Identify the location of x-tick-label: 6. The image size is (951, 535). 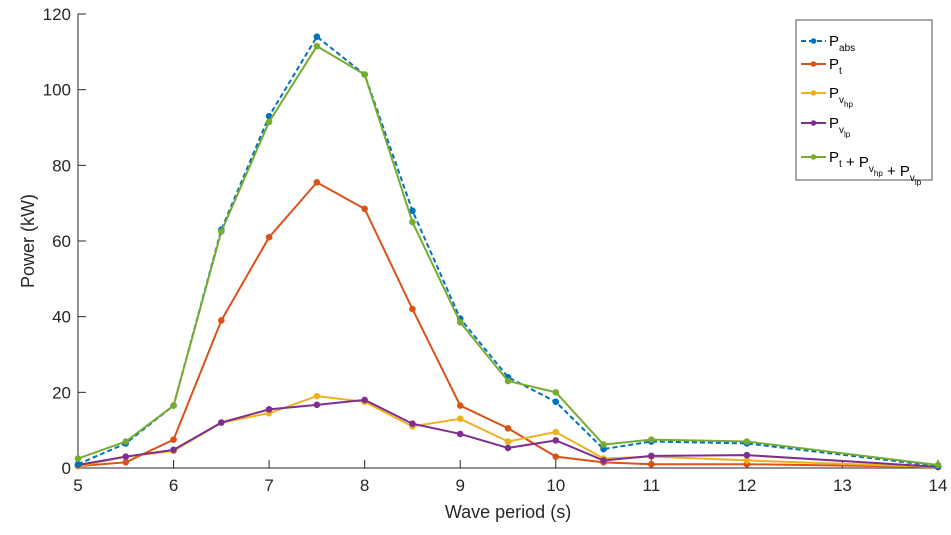
(173, 485).